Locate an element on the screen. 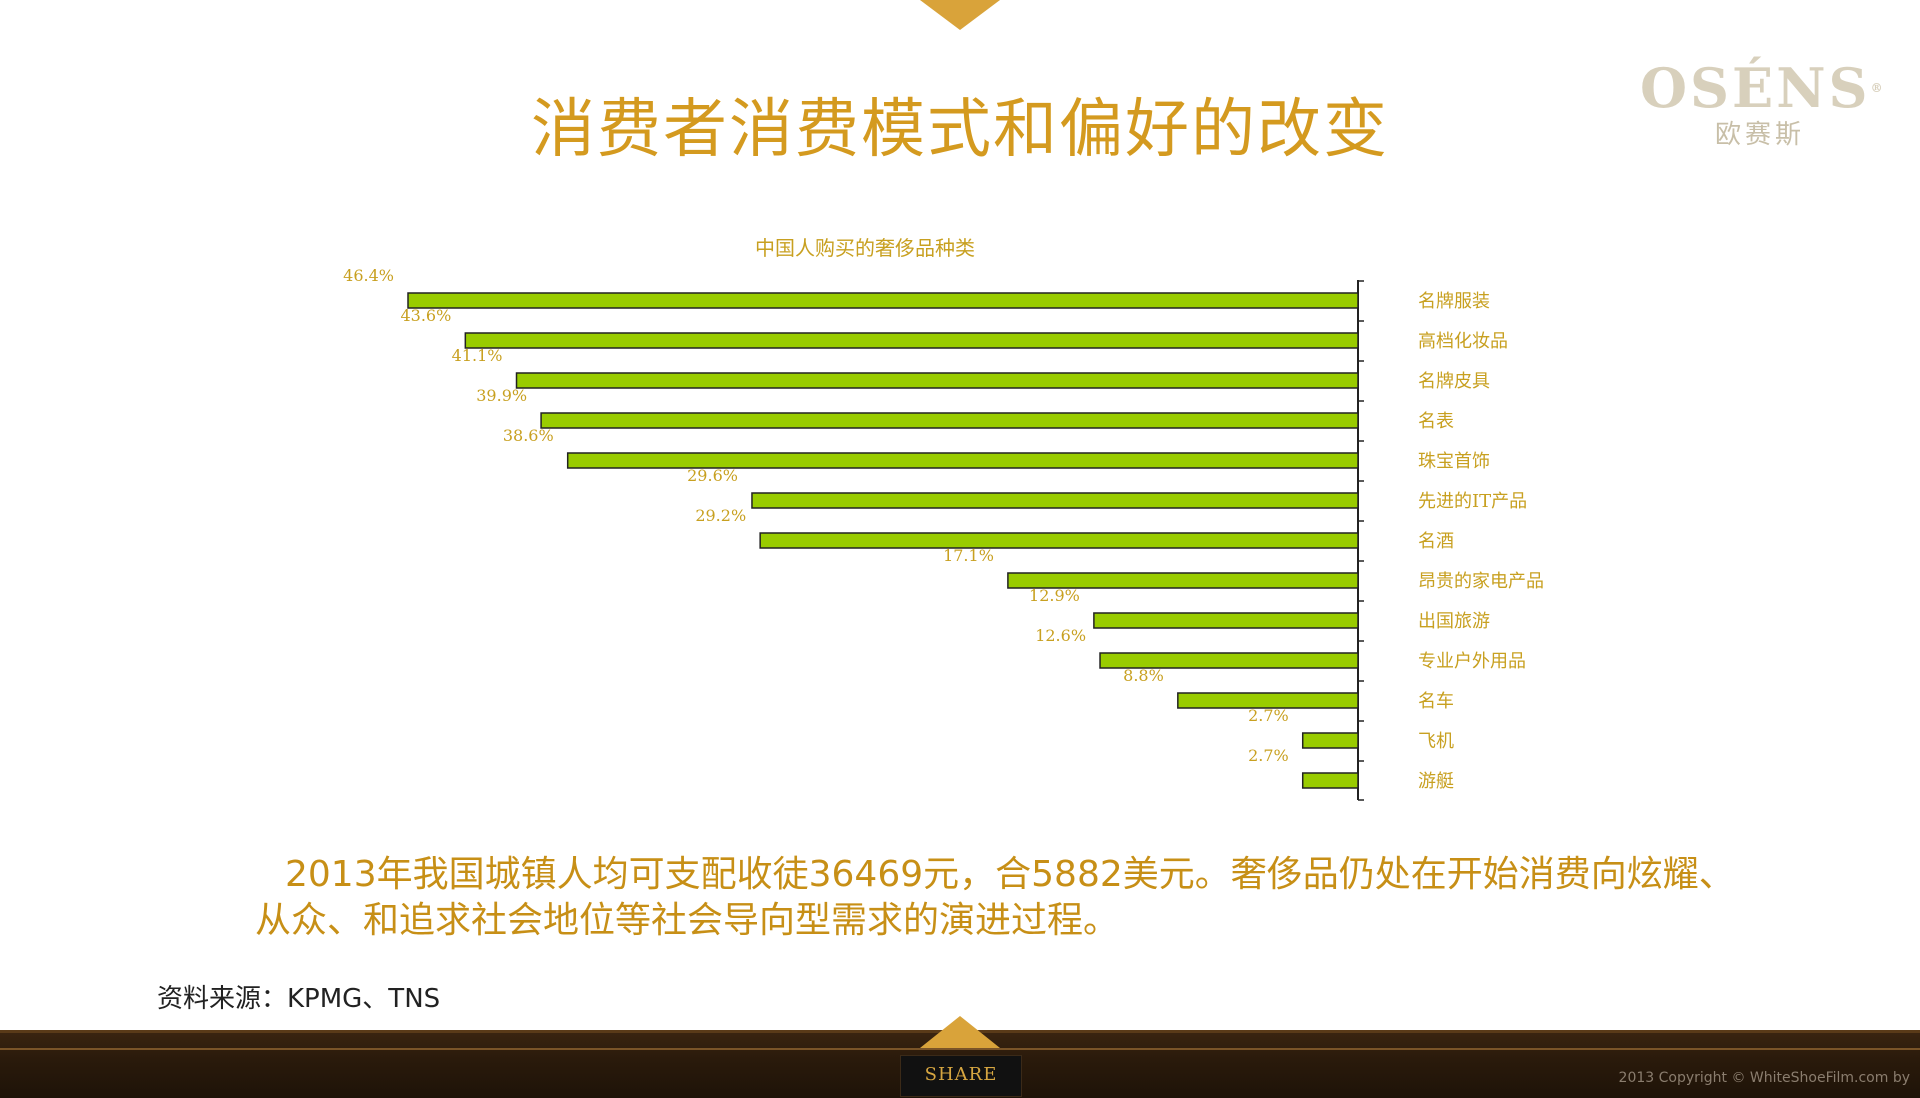 Image resolution: width=1920 pixels, height=1098 pixels. value-label-9: 12.9% is located at coordinates (1054, 595).